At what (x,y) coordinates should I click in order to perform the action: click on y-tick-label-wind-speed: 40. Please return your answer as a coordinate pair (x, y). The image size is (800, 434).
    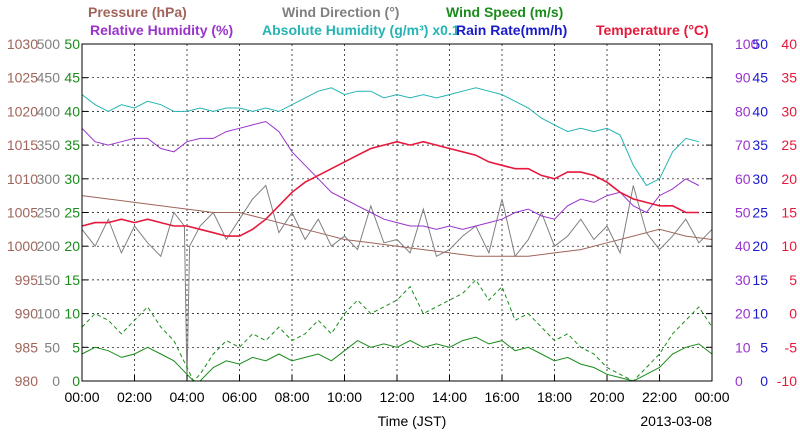
    Looking at the image, I should click on (72, 111).